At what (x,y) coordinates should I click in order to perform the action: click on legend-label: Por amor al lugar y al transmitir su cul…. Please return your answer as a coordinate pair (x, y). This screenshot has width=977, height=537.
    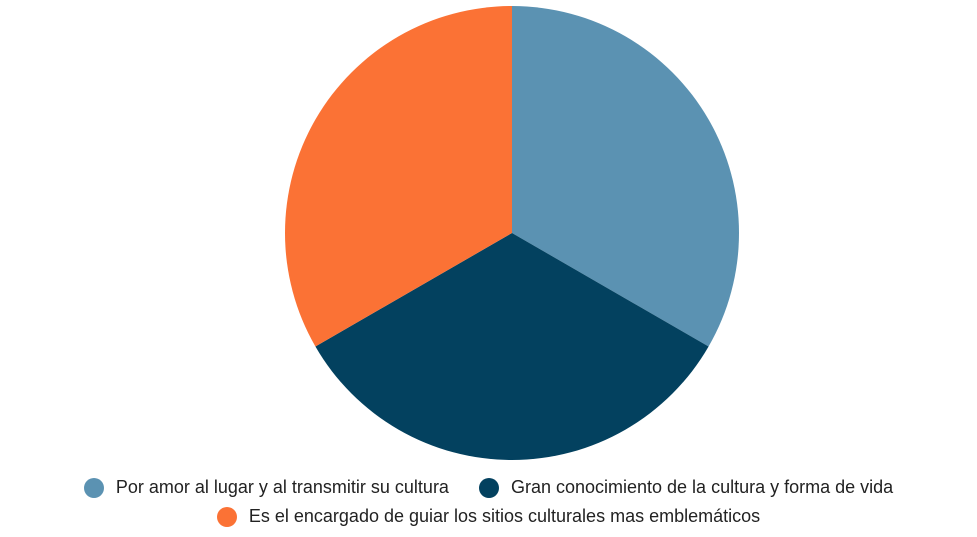
    Looking at the image, I should click on (282, 487).